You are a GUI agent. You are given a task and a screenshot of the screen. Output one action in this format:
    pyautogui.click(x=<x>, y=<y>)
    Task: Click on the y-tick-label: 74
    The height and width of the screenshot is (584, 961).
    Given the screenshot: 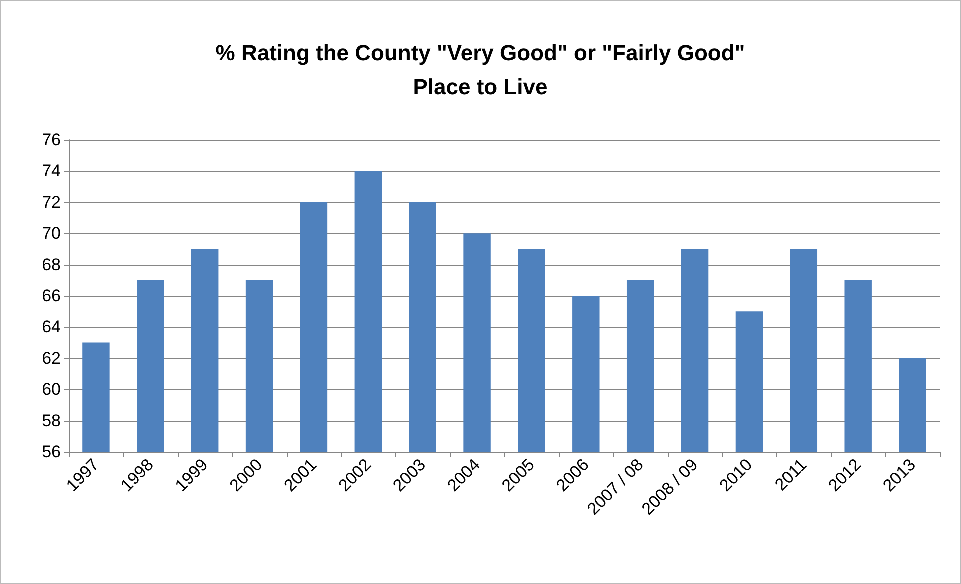 What is the action you would take?
    pyautogui.click(x=51, y=171)
    